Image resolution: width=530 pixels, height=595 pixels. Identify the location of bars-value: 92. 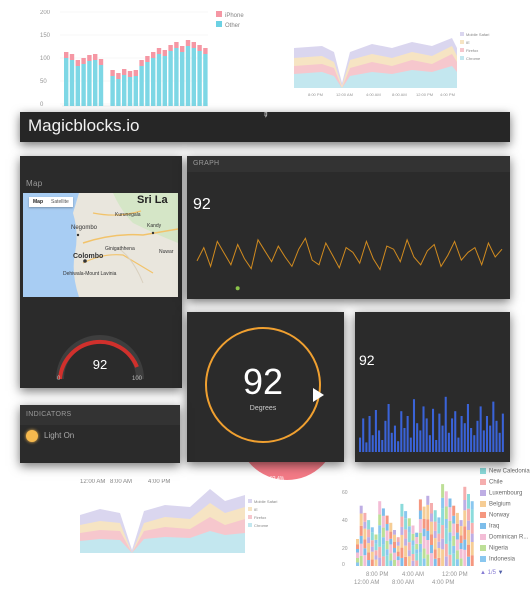
(367, 360).